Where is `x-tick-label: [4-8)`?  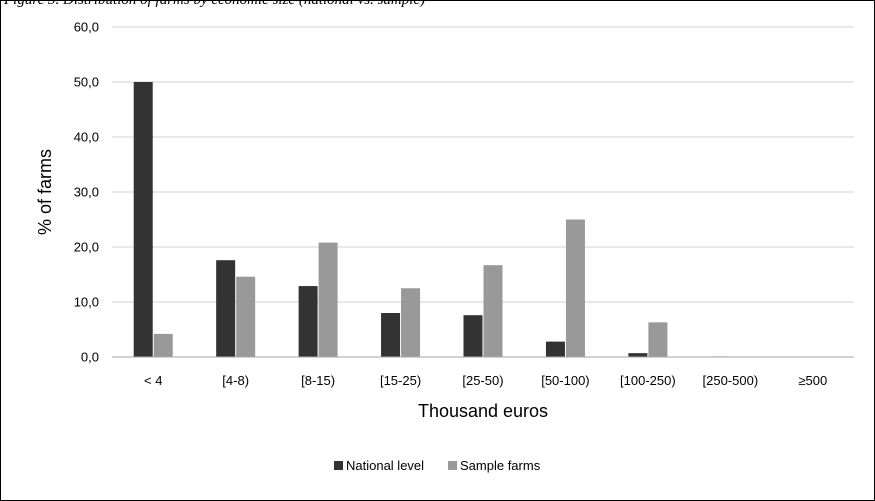
x-tick-label: [4-8) is located at coordinates (235, 380).